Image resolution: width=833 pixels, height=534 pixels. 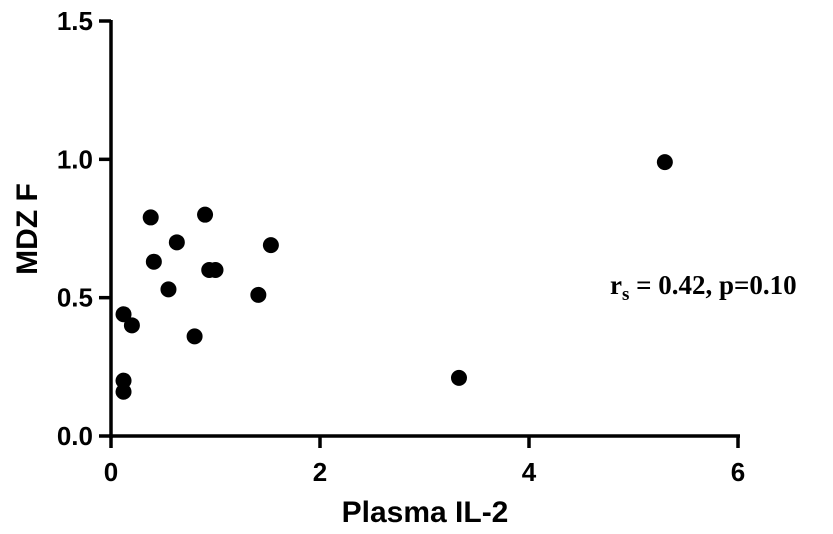 I want to click on y-ticks: 0.0 0.5 1.0 1.5, so click(x=84, y=228).